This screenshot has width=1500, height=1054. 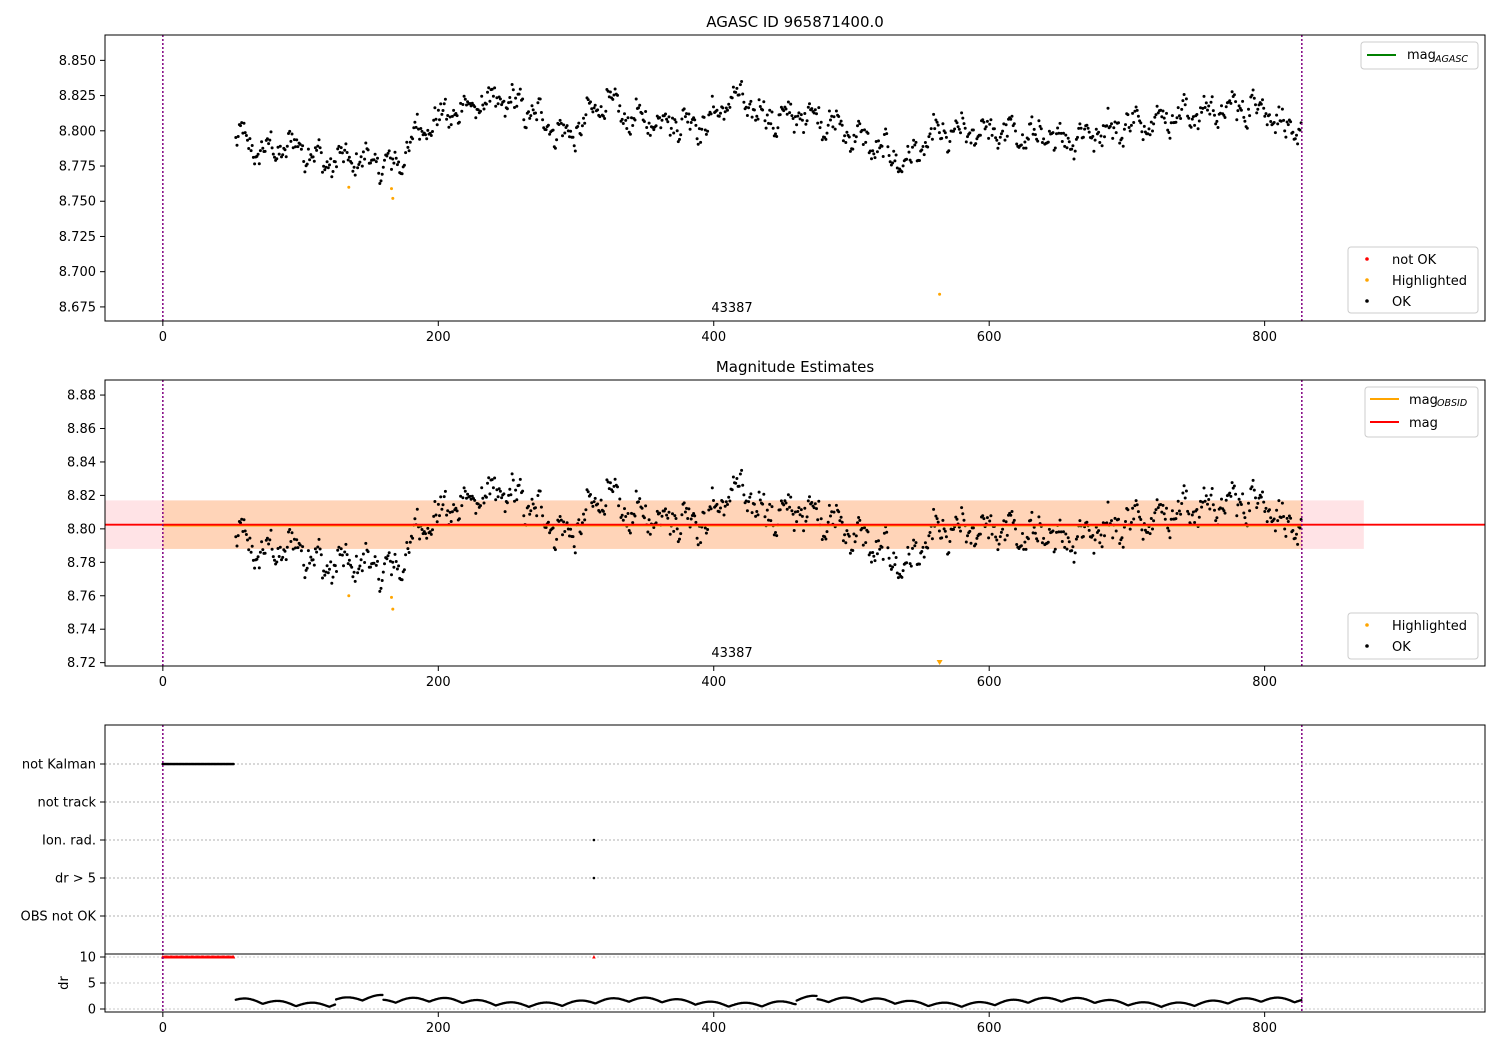 What do you see at coordinates (1451, 59) in the screenshot?
I see `legend-sub-agasc: AGASC` at bounding box center [1451, 59].